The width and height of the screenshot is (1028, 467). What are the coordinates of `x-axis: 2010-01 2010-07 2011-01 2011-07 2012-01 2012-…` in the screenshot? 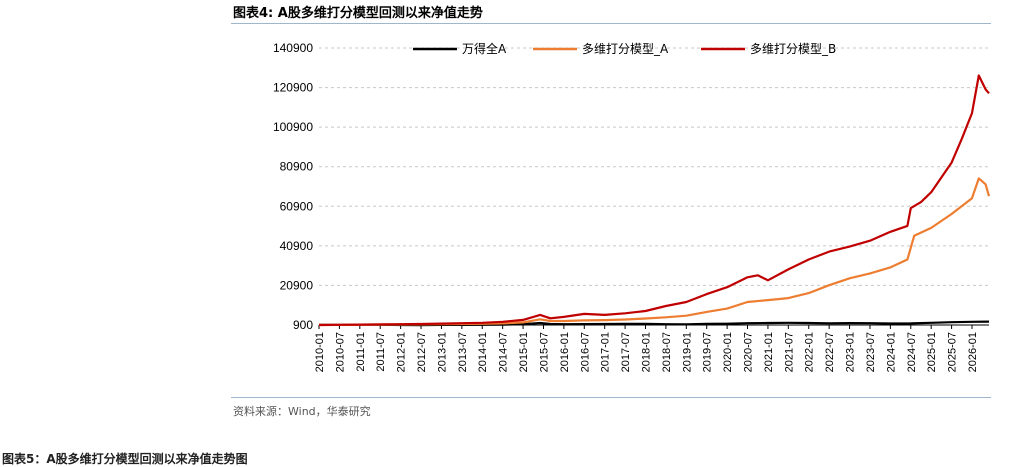 It's located at (651, 348).